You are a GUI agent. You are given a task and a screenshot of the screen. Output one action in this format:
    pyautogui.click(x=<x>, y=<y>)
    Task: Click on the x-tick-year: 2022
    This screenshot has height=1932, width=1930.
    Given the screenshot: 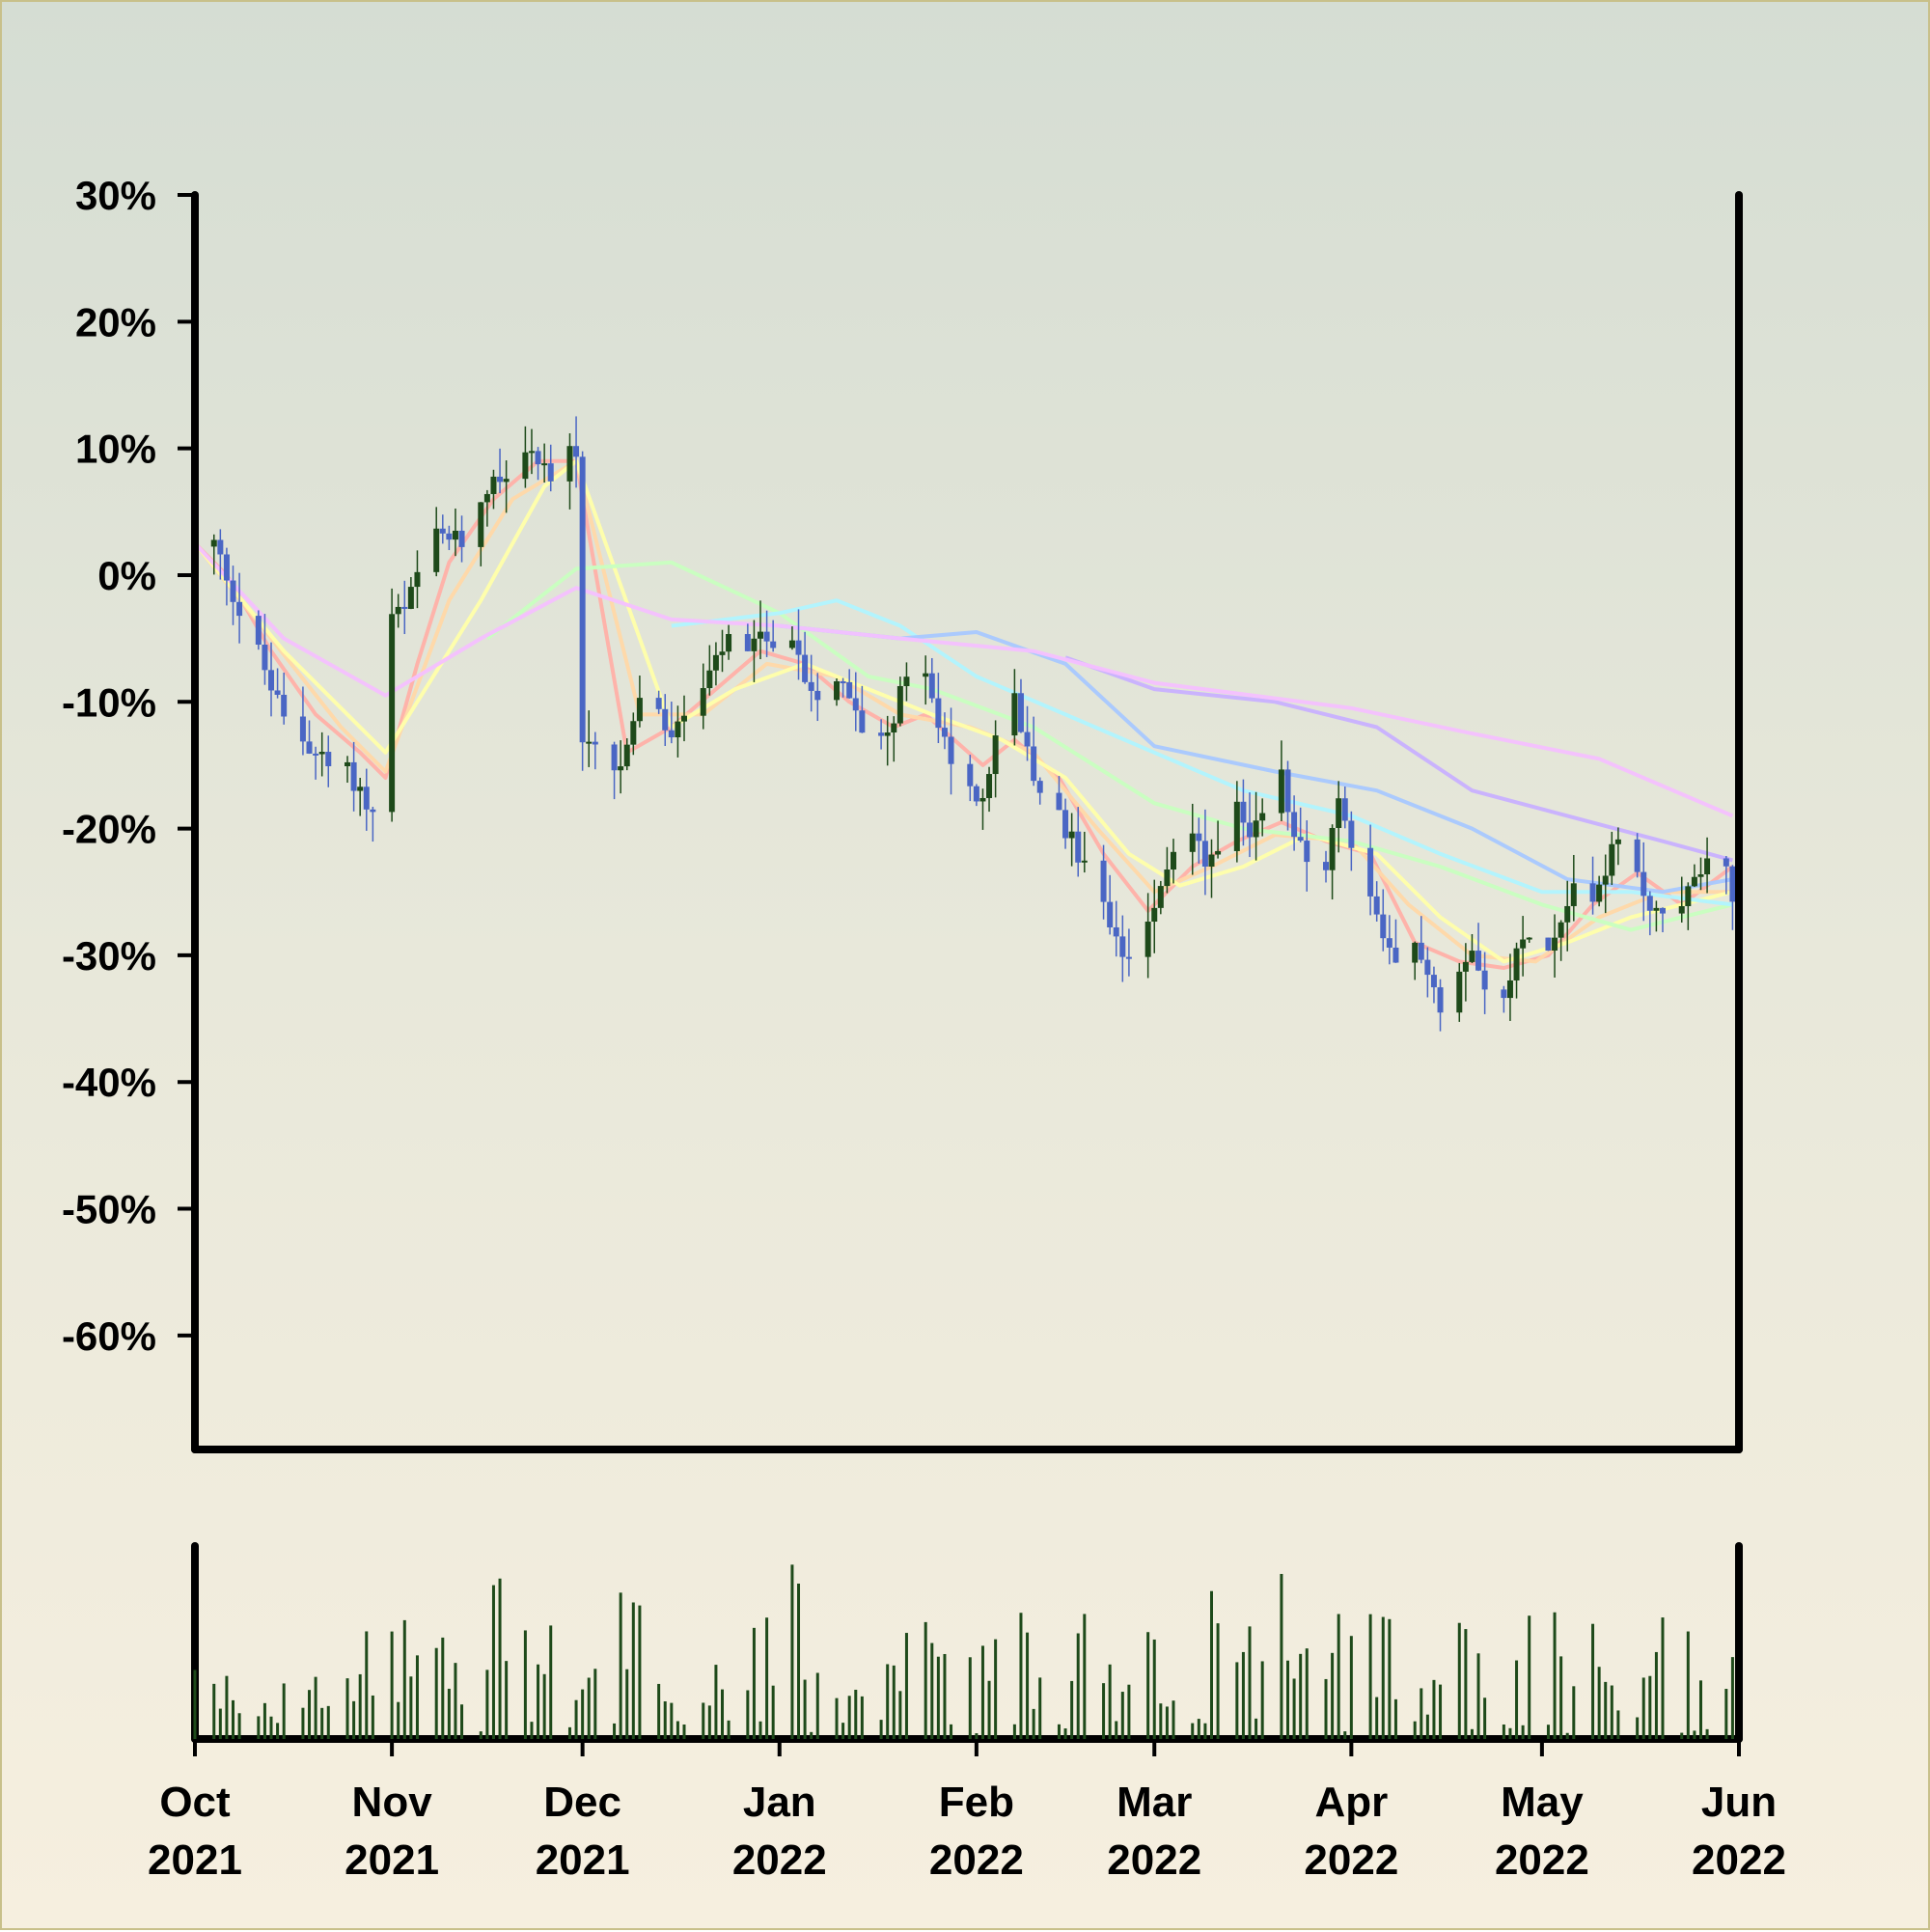 What is the action you would take?
    pyautogui.click(x=1351, y=1860)
    